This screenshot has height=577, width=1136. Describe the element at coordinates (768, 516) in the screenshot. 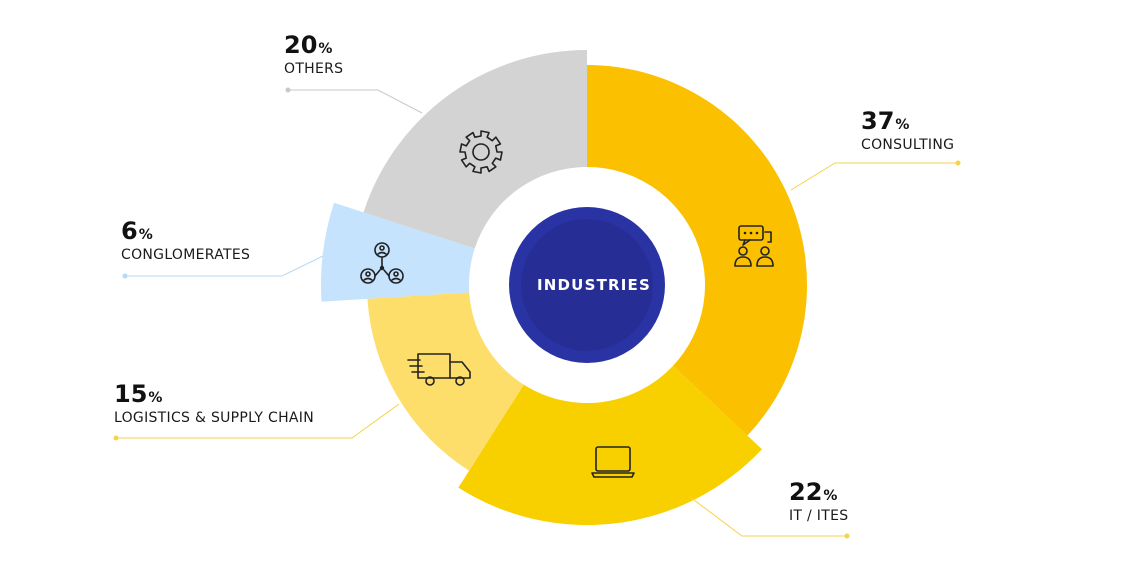

I see `leader-line-it-ites` at that location.